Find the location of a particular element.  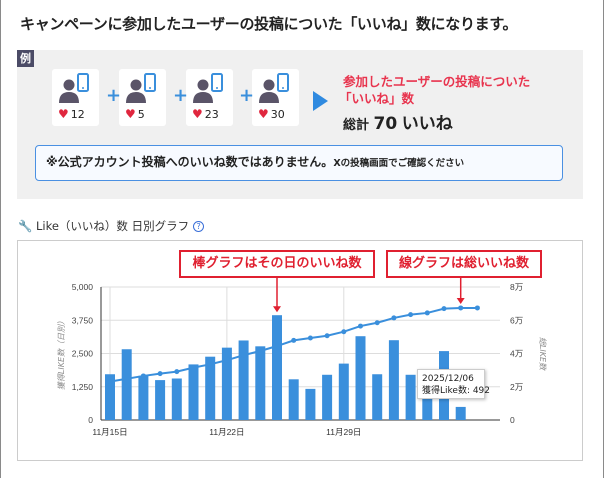

arrow-right-icon is located at coordinates (320, 101).